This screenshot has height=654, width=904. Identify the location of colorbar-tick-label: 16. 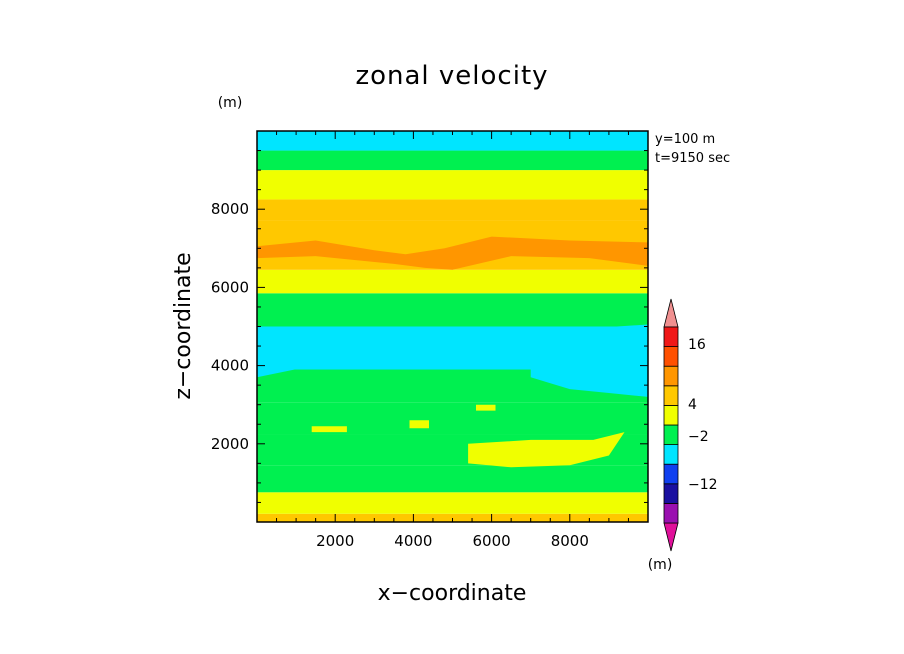
(697, 345).